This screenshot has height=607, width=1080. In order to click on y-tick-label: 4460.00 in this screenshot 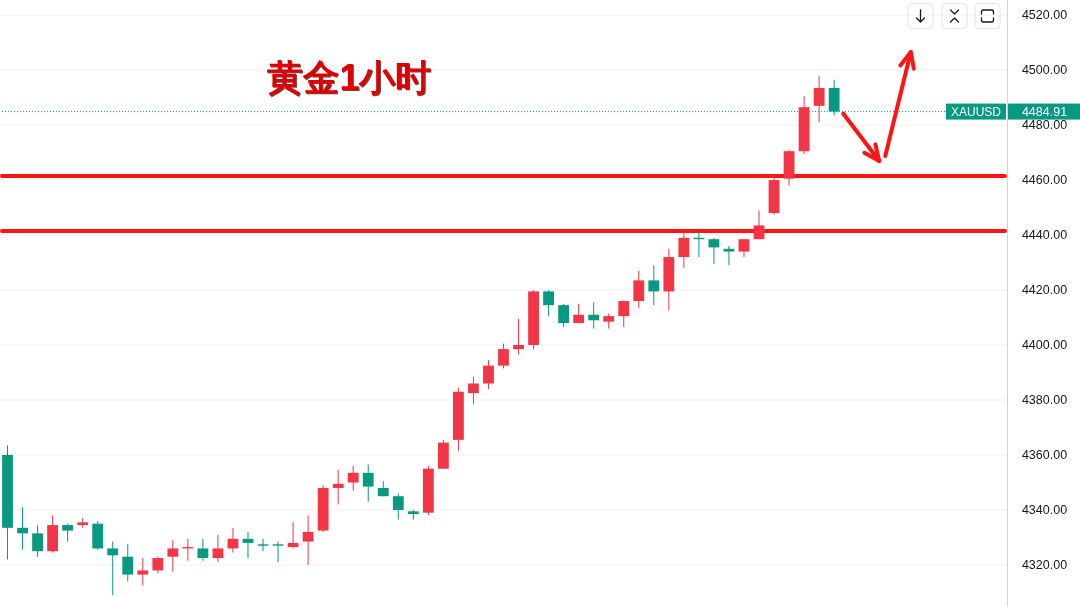, I will do `click(1044, 180)`.